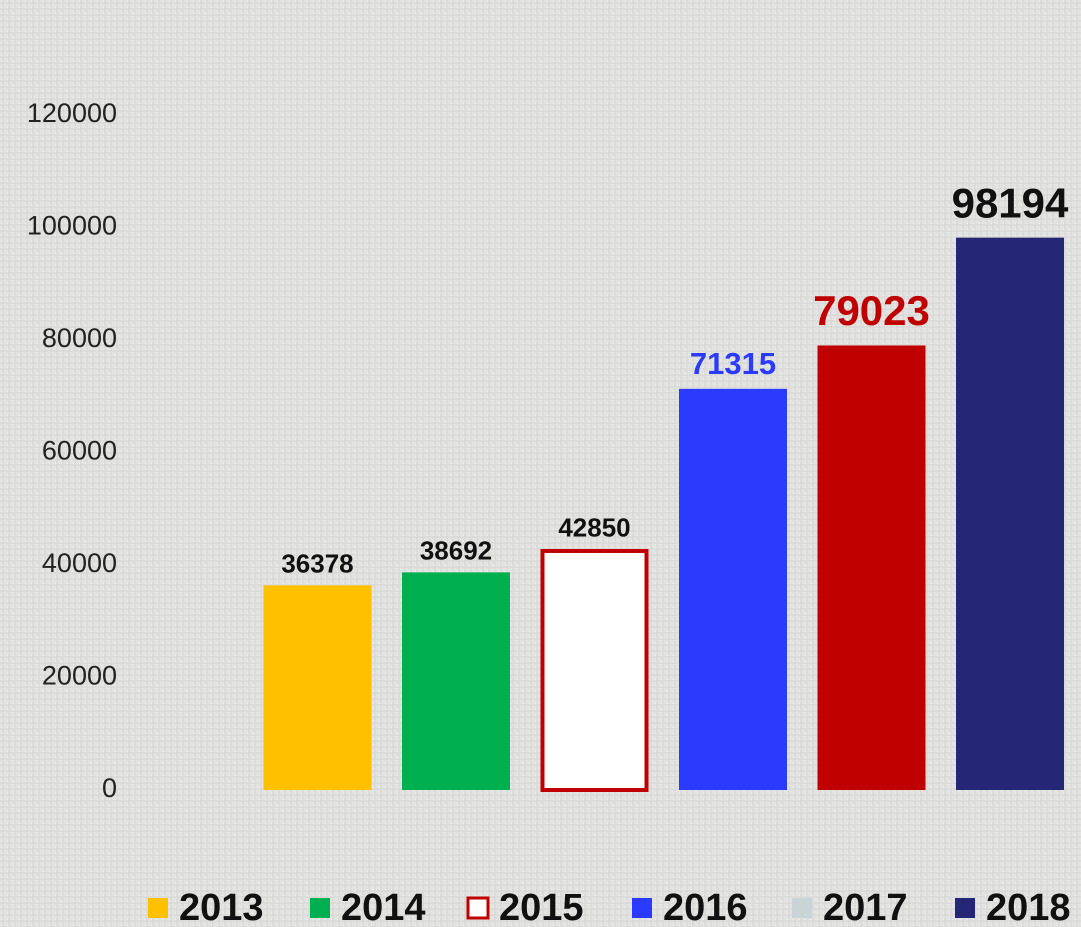  Describe the element at coordinates (317, 564) in the screenshot. I see `data-label: 36378` at that location.